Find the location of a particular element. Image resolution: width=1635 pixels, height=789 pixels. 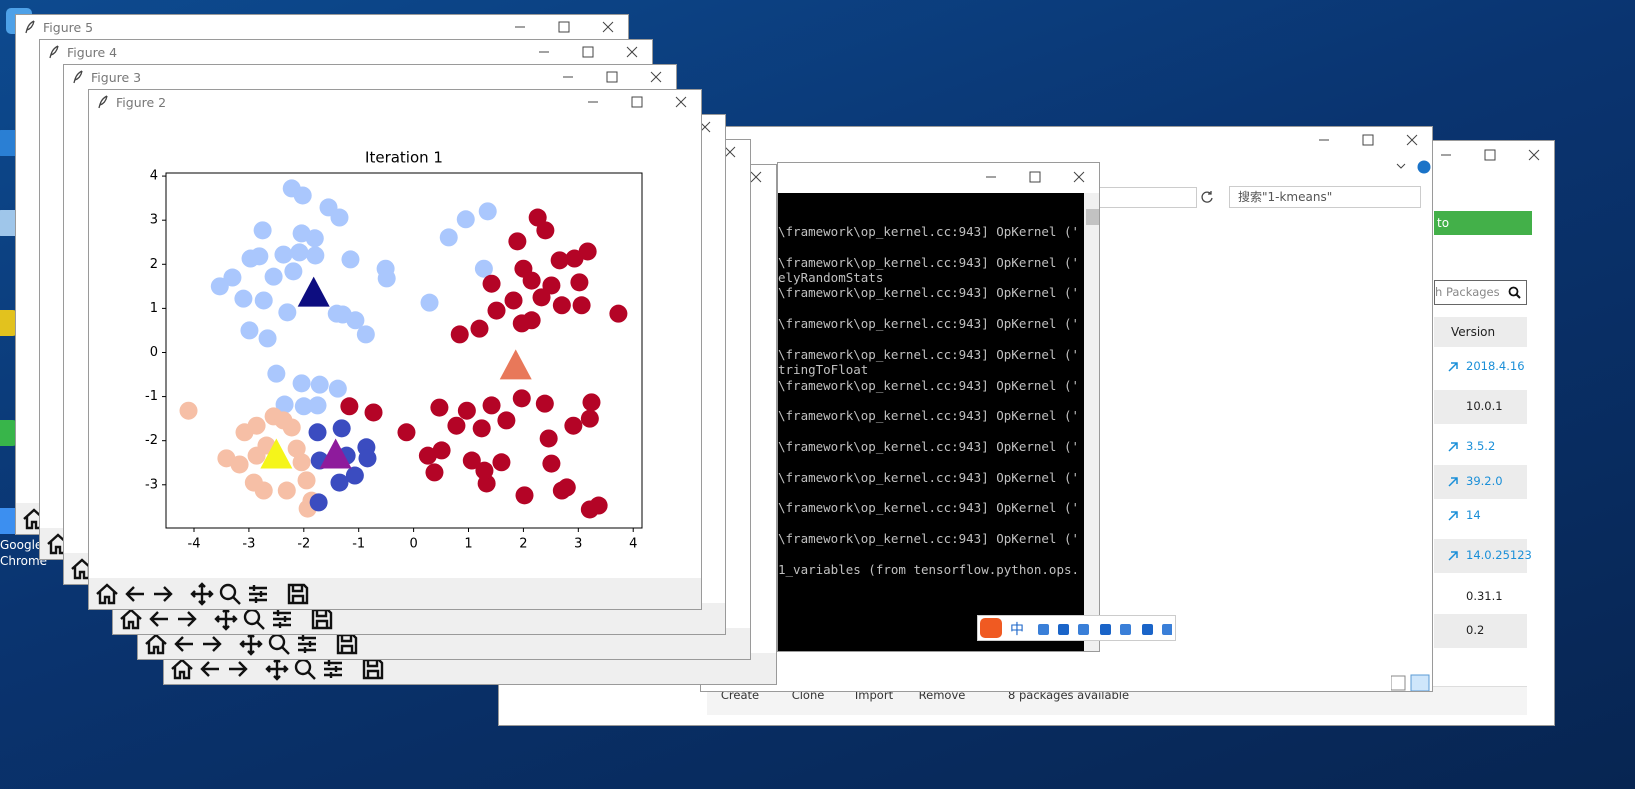

address-bar is located at coordinates (1144, 197).